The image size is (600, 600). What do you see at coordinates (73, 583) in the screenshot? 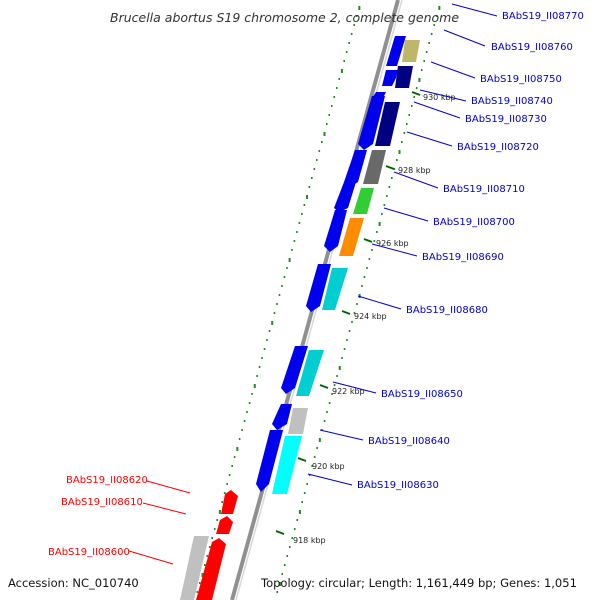
I see `accession-text: Accession: NC_010740` at bounding box center [73, 583].